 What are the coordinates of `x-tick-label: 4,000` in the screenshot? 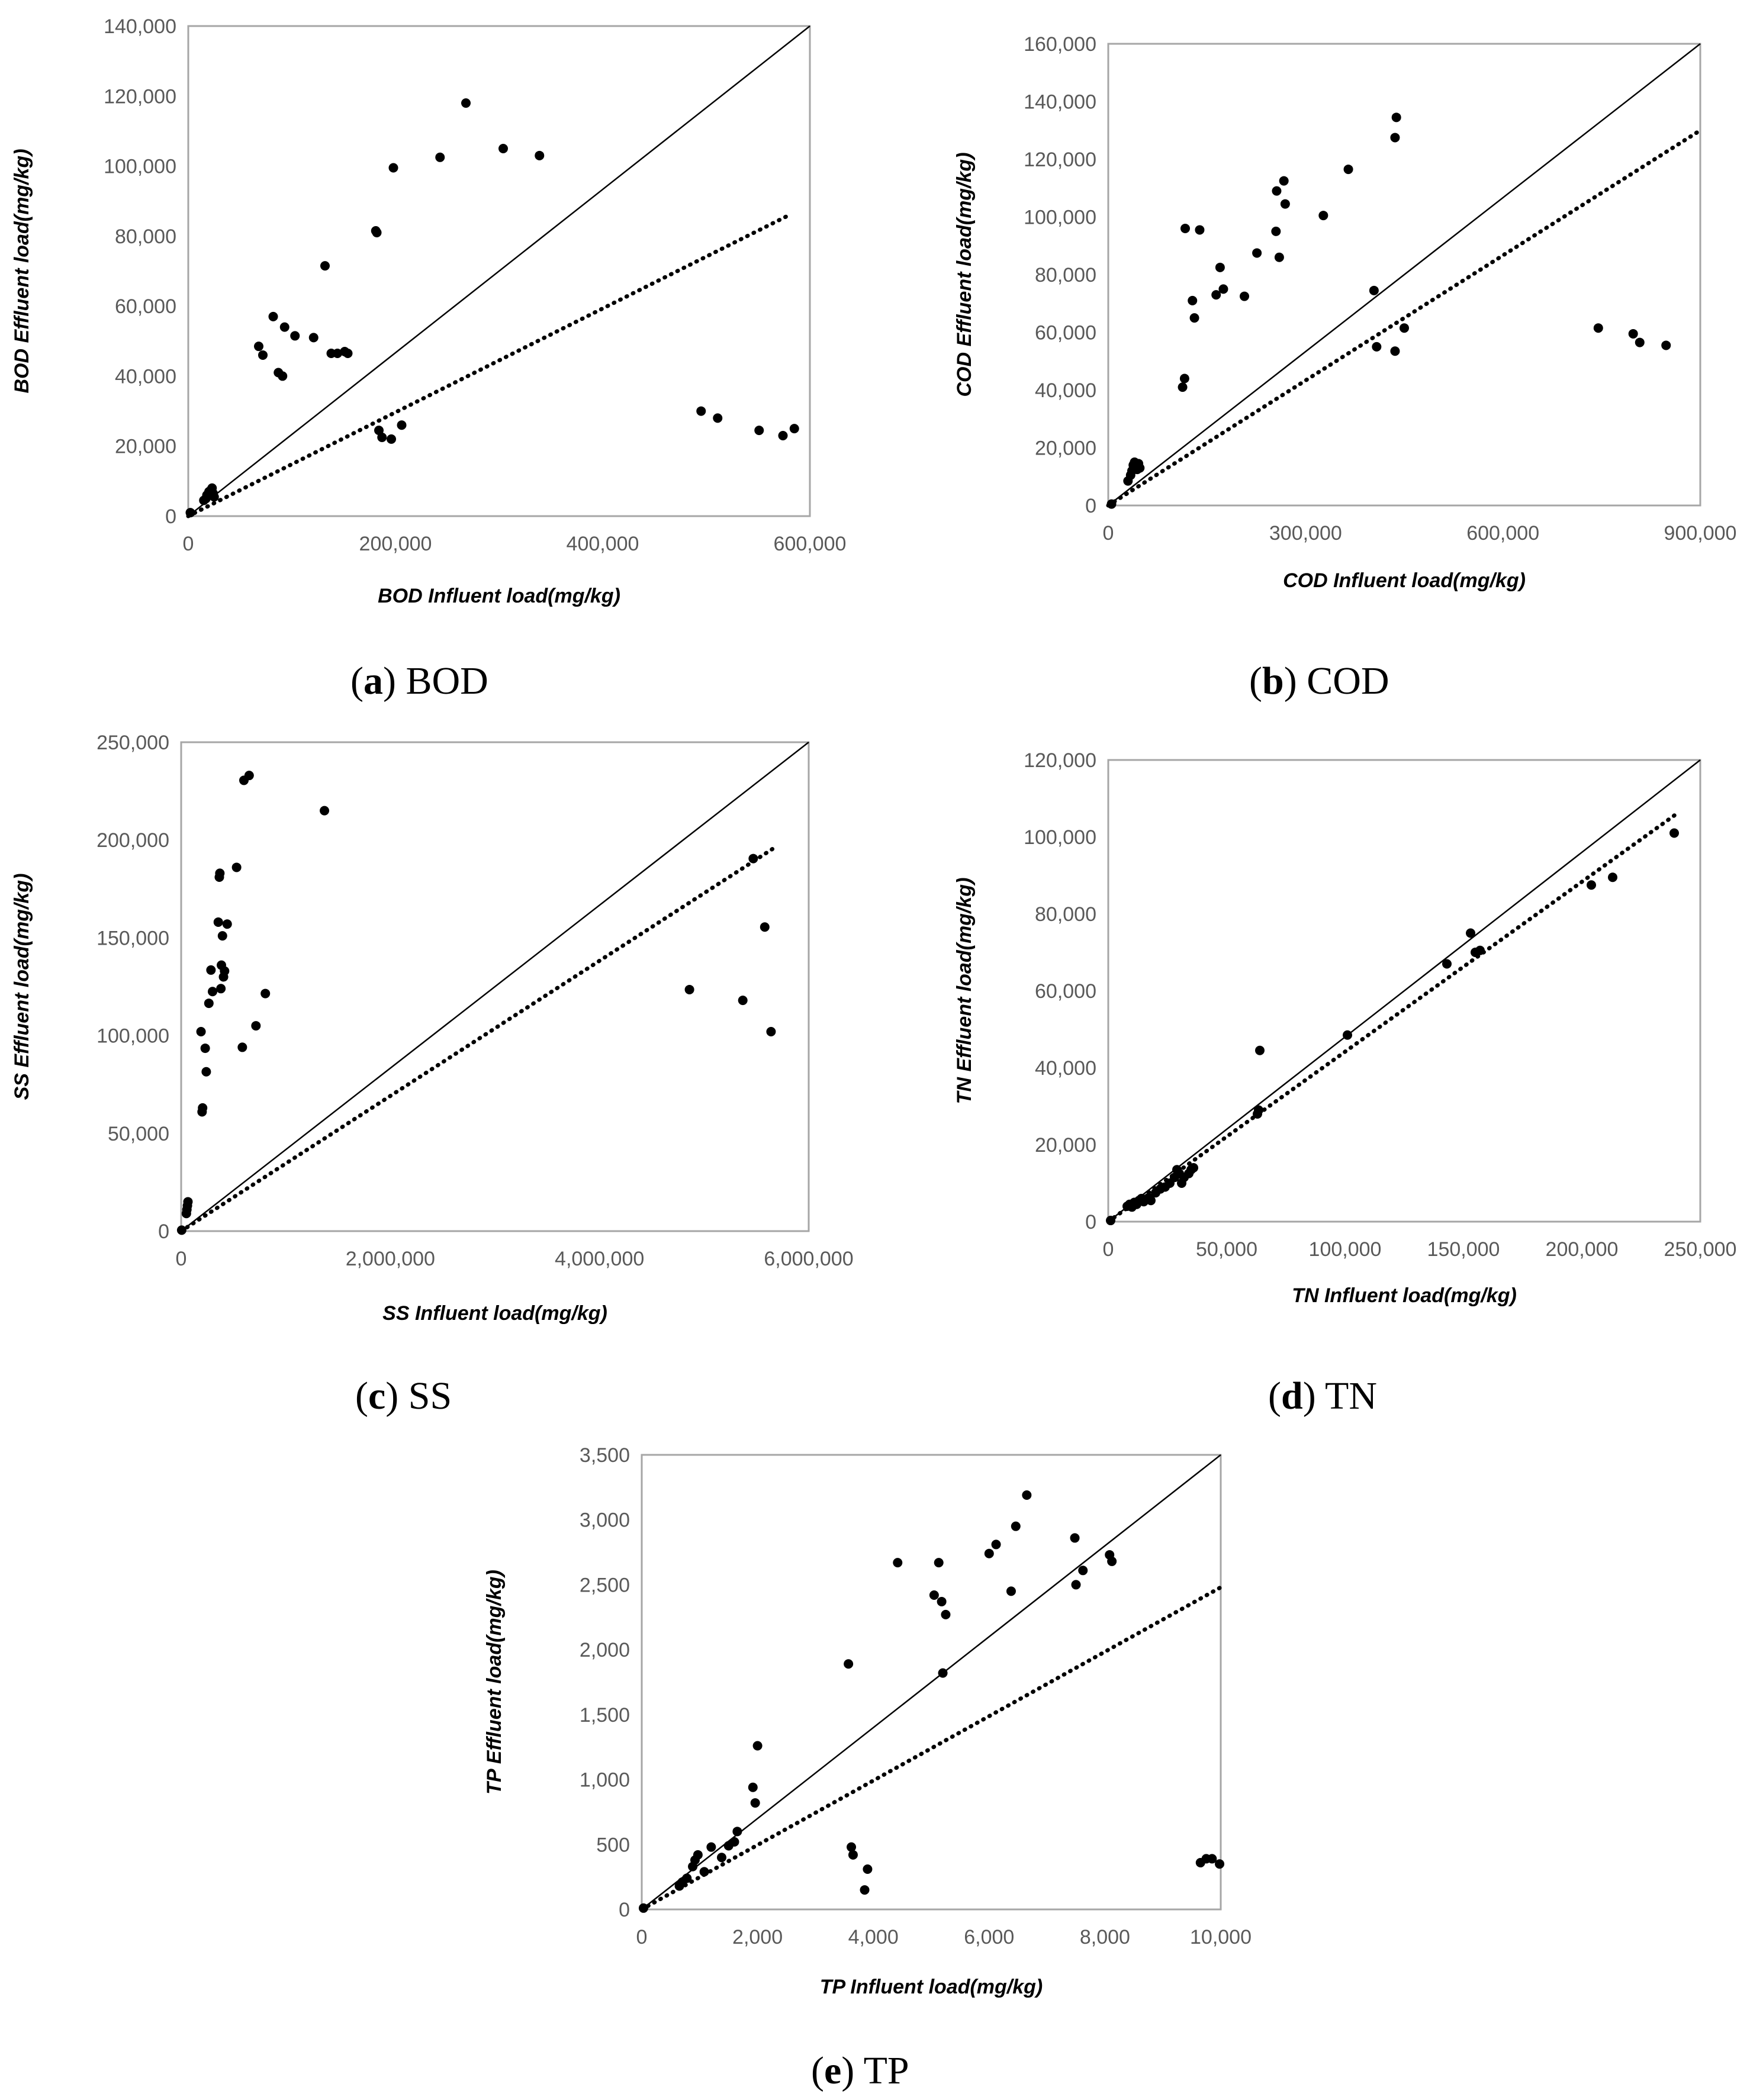 It's located at (873, 1937).